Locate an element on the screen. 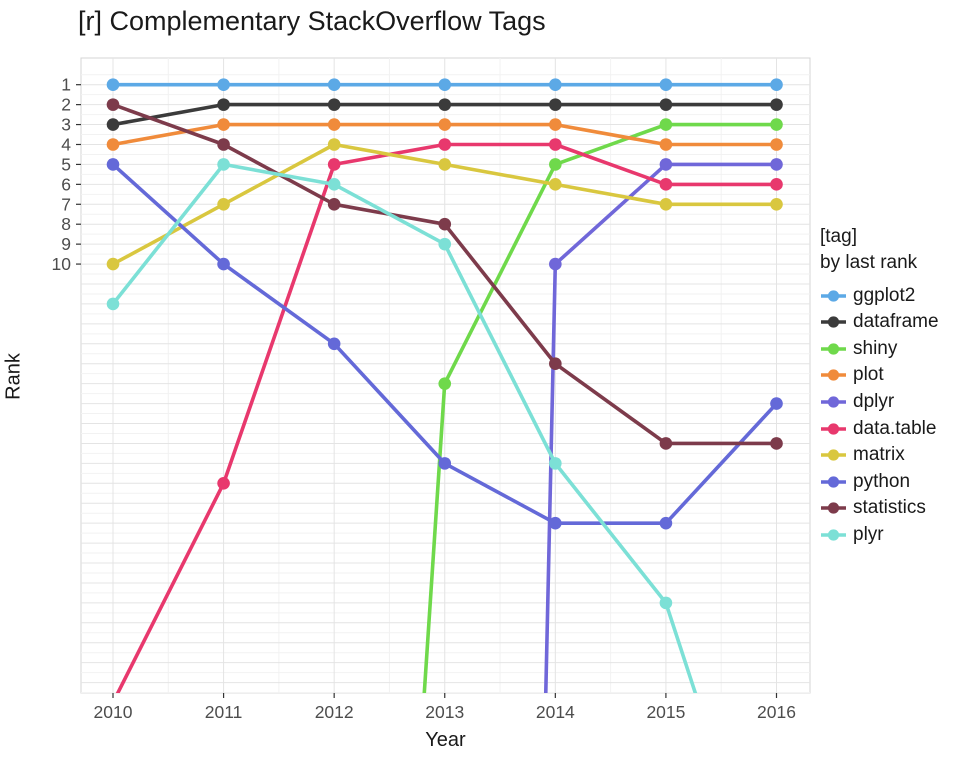 This screenshot has width=960, height=768. svg-text: 2012 is located at coordinates (334, 712).